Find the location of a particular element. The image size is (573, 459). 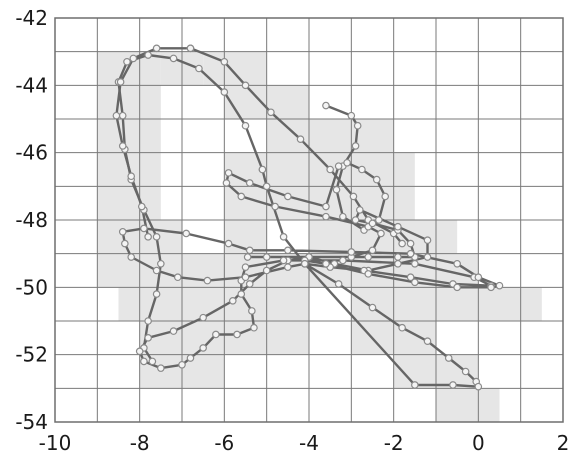

x-tick-label: -8 is located at coordinates (140, 443).